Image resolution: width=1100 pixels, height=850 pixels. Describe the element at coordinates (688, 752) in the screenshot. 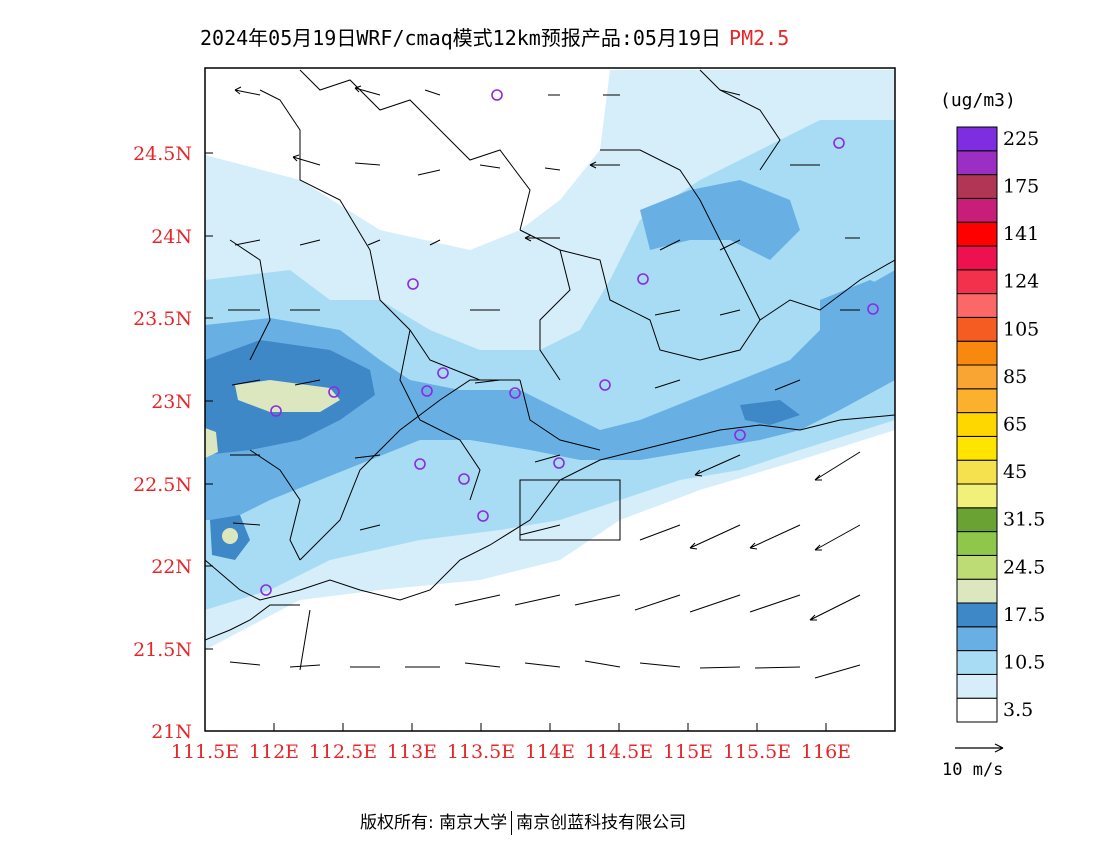

I see `lon-label: 115E` at that location.